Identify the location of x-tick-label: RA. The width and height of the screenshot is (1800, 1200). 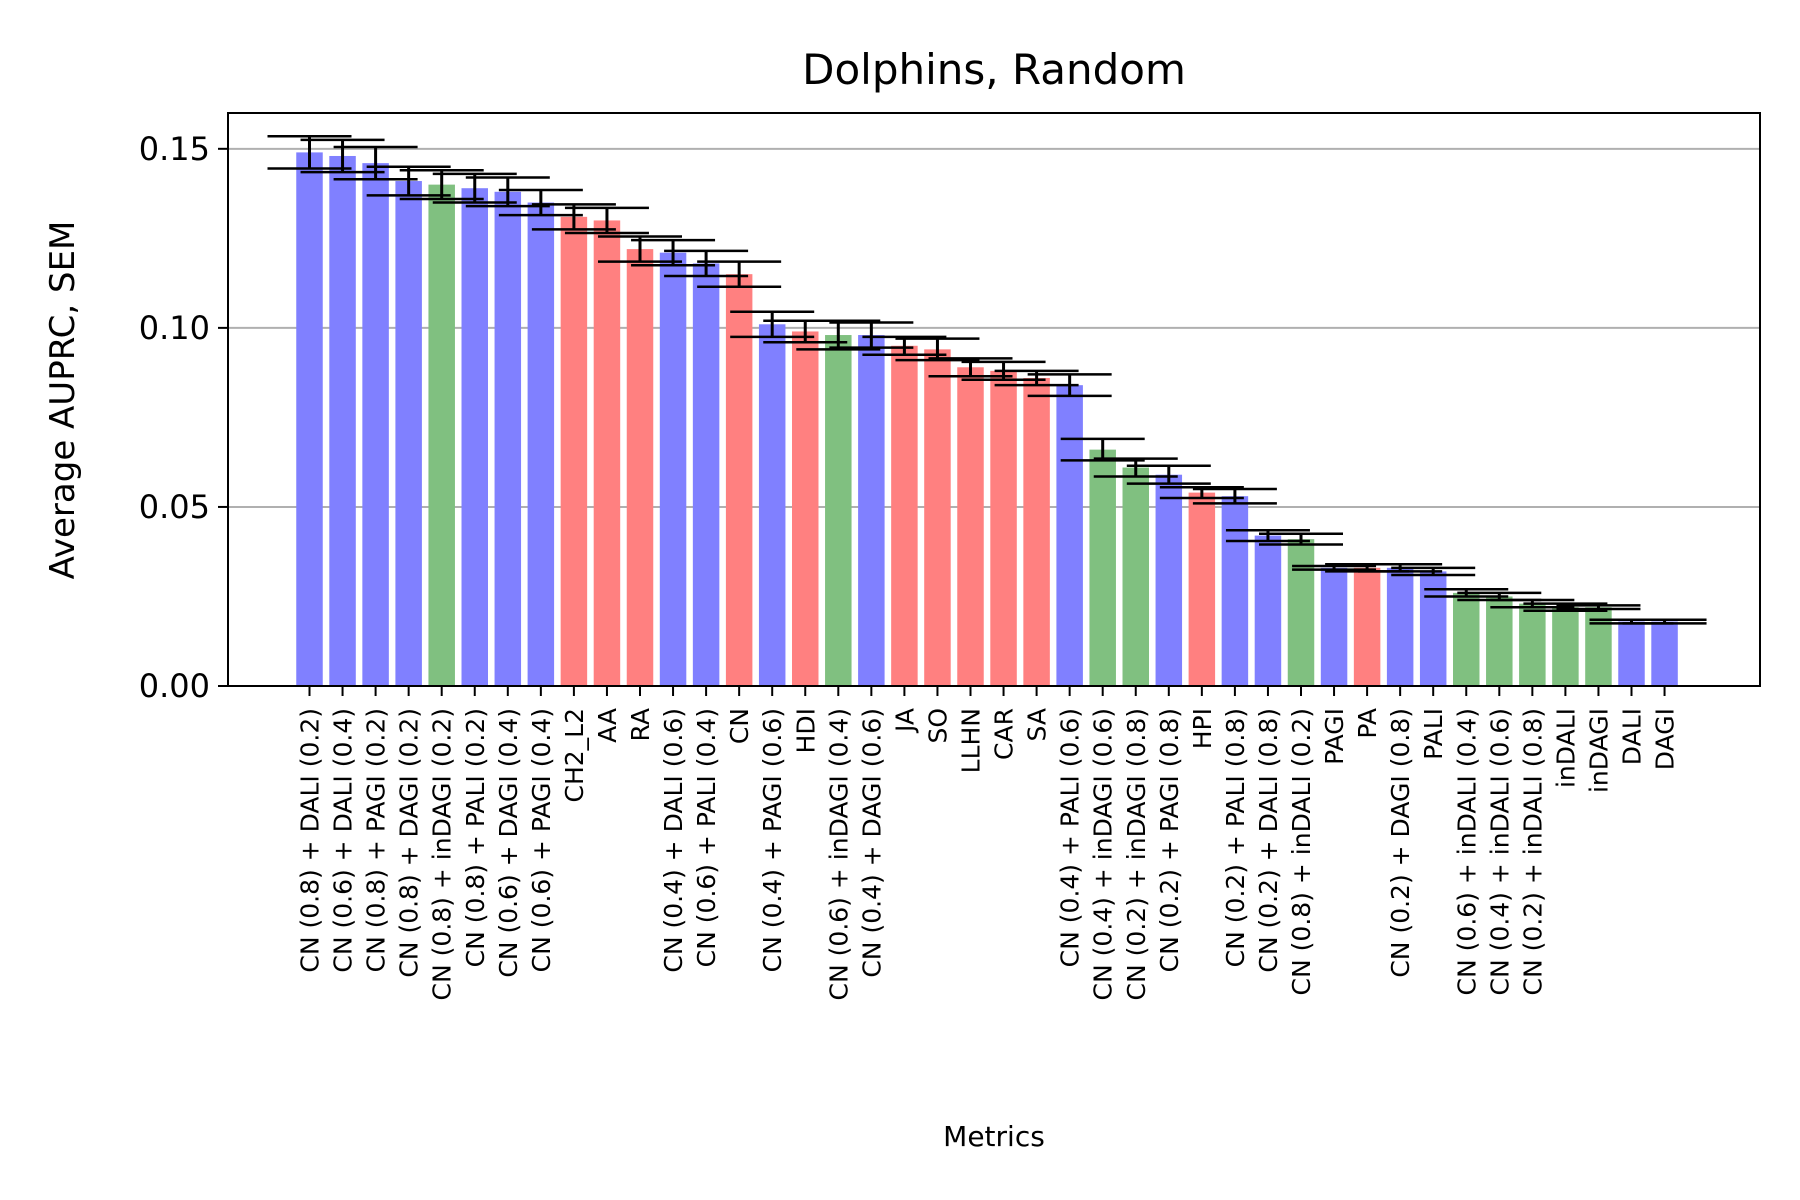
(640, 724).